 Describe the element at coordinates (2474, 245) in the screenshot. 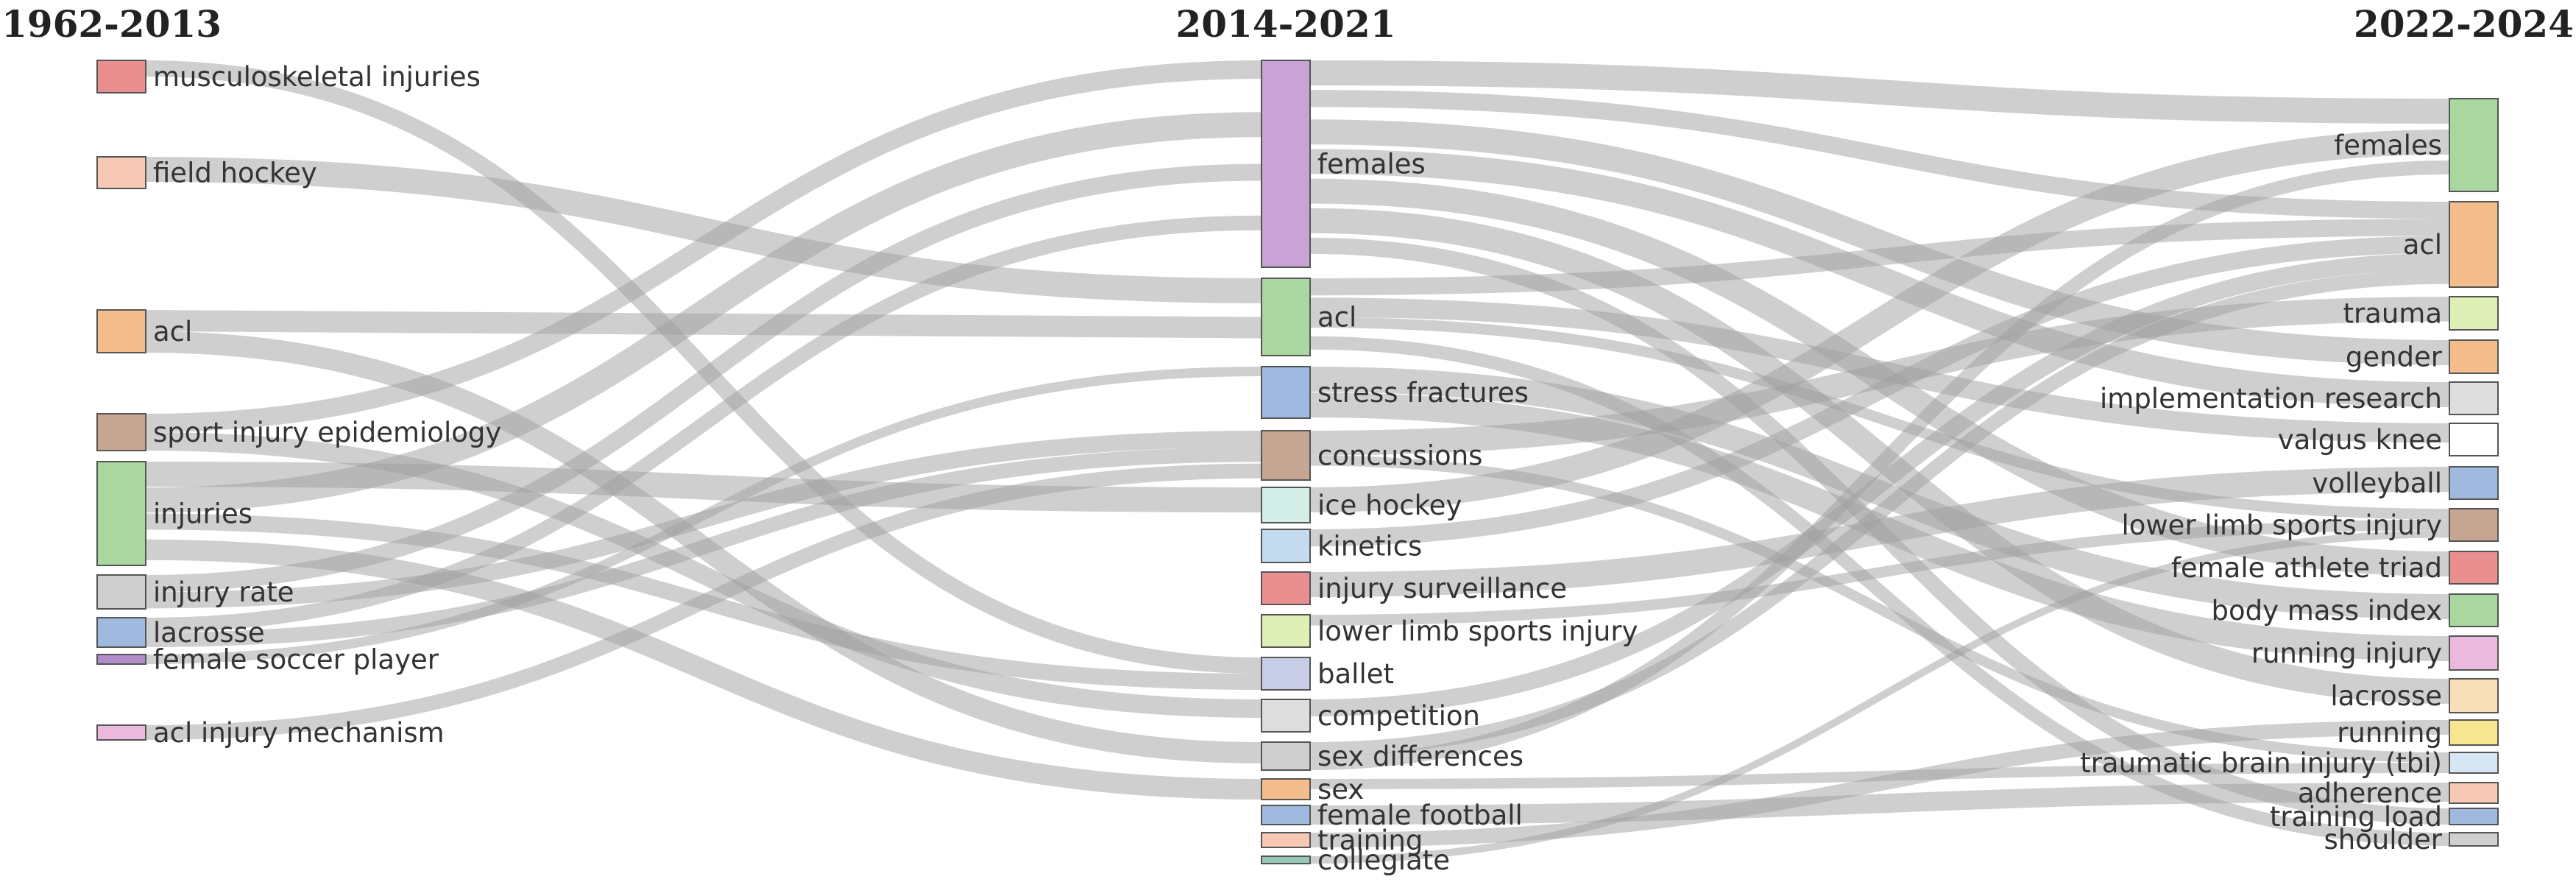

I see `node-p3-acl` at that location.